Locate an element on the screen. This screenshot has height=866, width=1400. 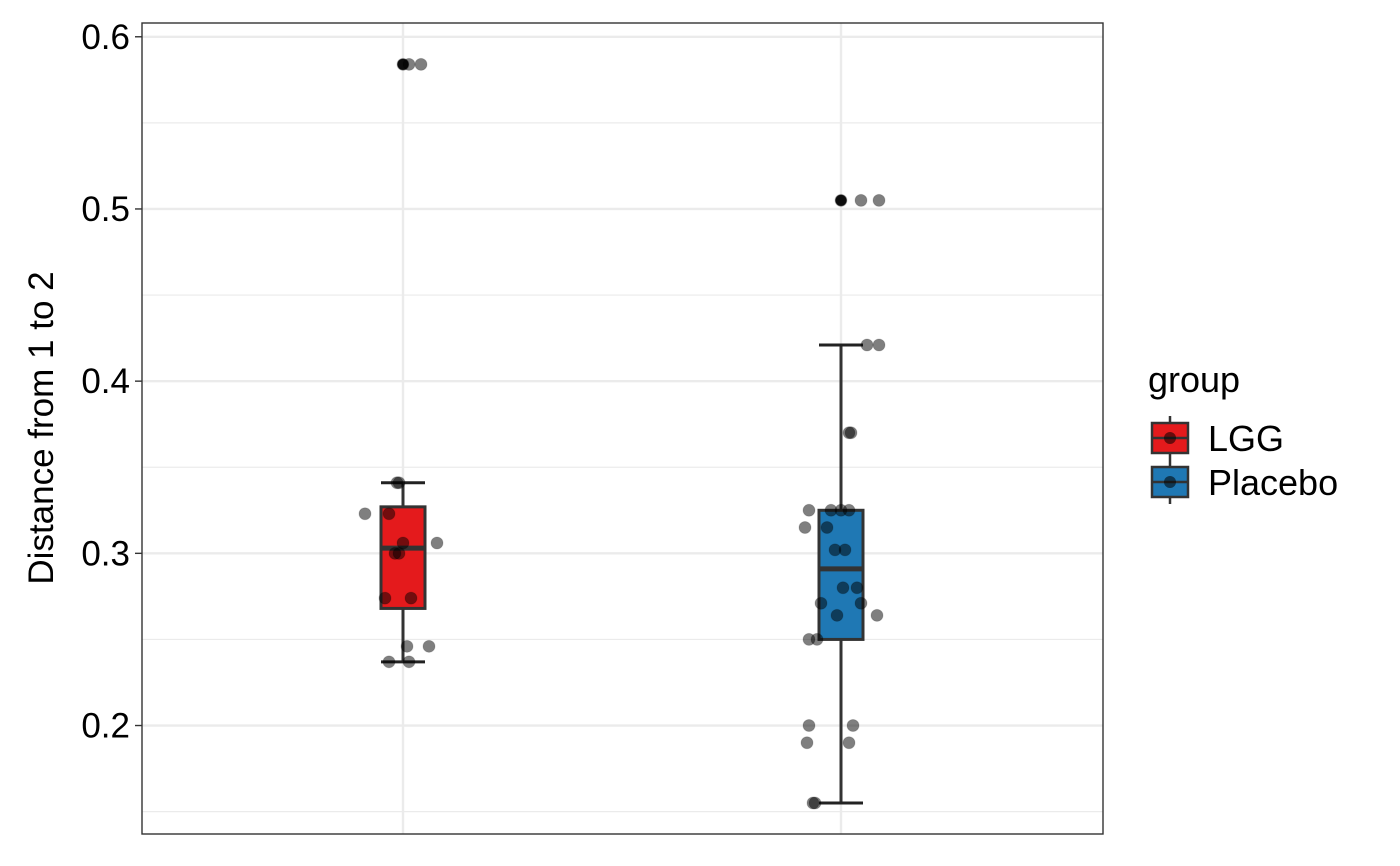
y-tick-label: 0.3 is located at coordinates (105, 553).